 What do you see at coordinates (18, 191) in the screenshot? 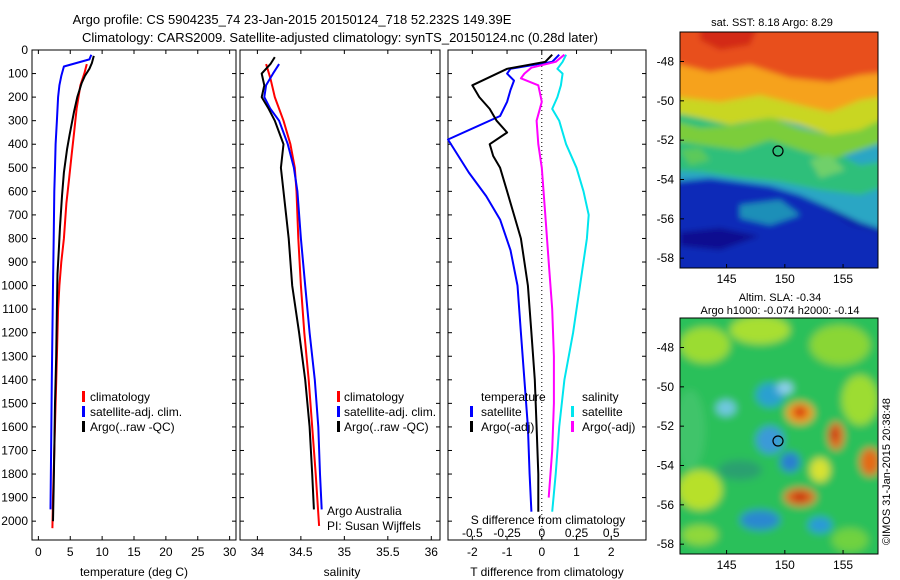
I see `y-tick-label: 600` at bounding box center [18, 191].